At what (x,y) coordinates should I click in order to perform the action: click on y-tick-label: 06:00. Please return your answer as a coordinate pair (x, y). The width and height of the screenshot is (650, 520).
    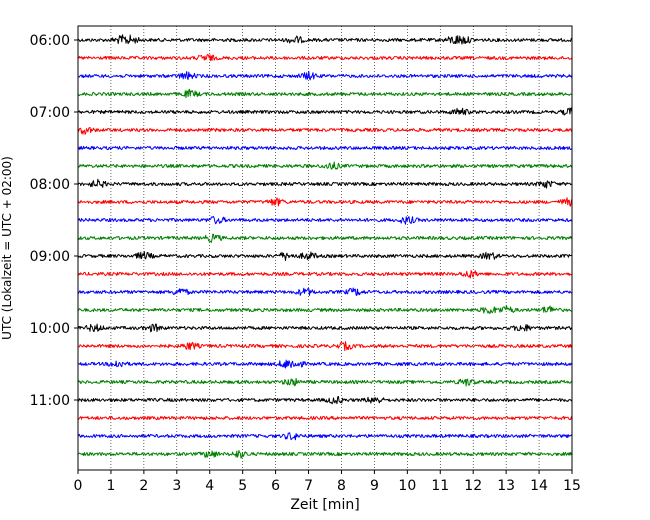
    Looking at the image, I should click on (50, 41).